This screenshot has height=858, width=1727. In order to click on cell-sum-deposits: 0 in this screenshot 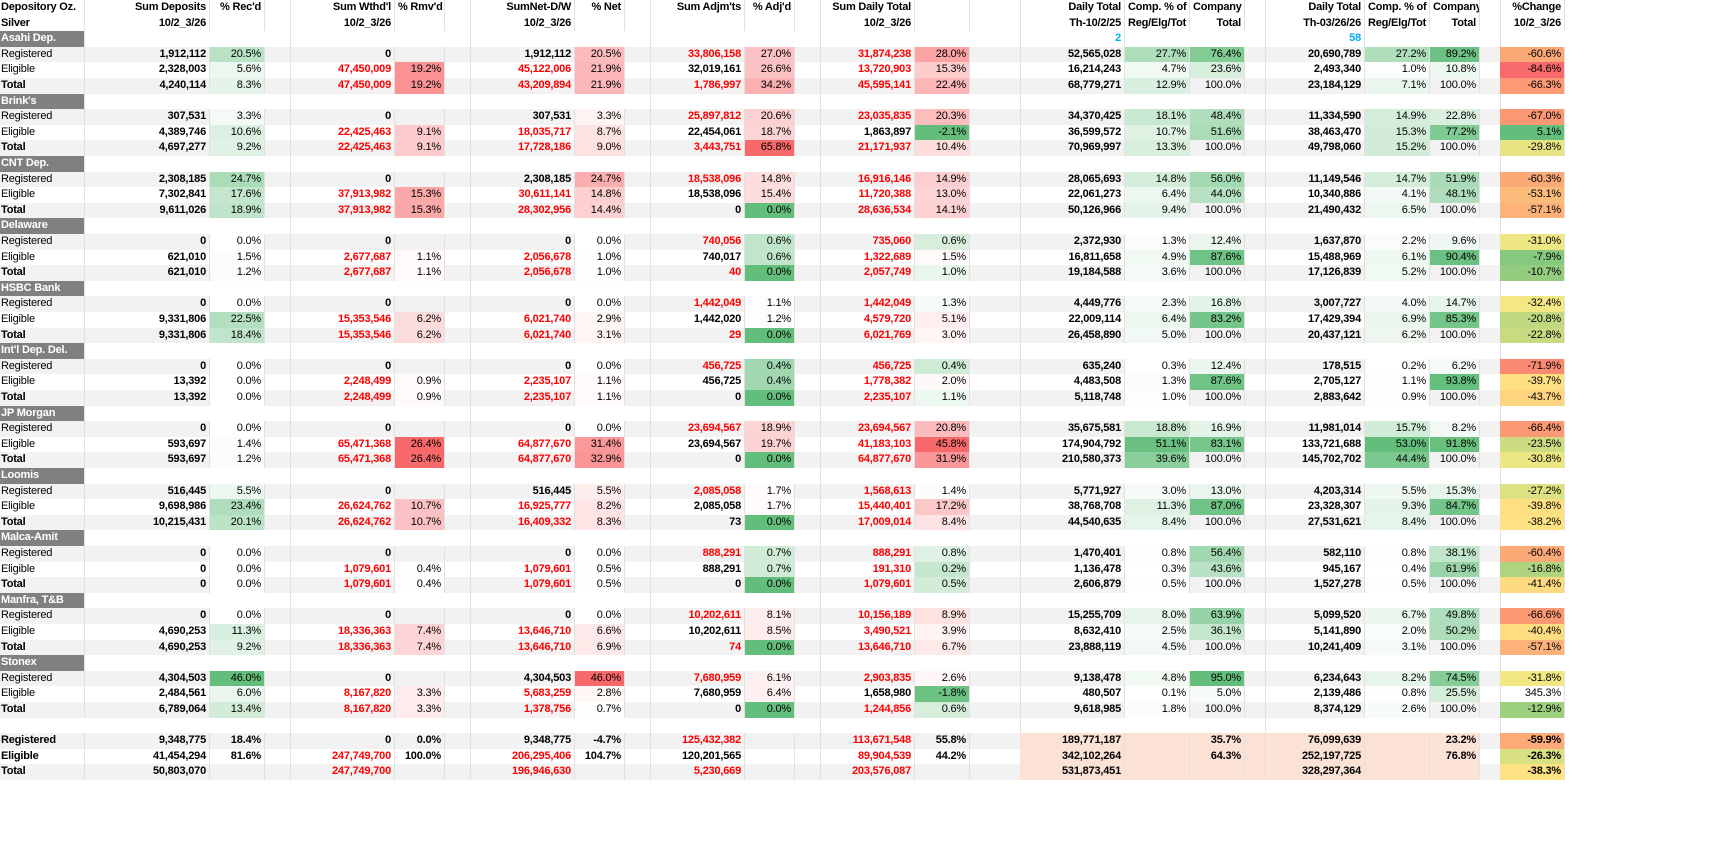, I will do `click(147, 304)`.